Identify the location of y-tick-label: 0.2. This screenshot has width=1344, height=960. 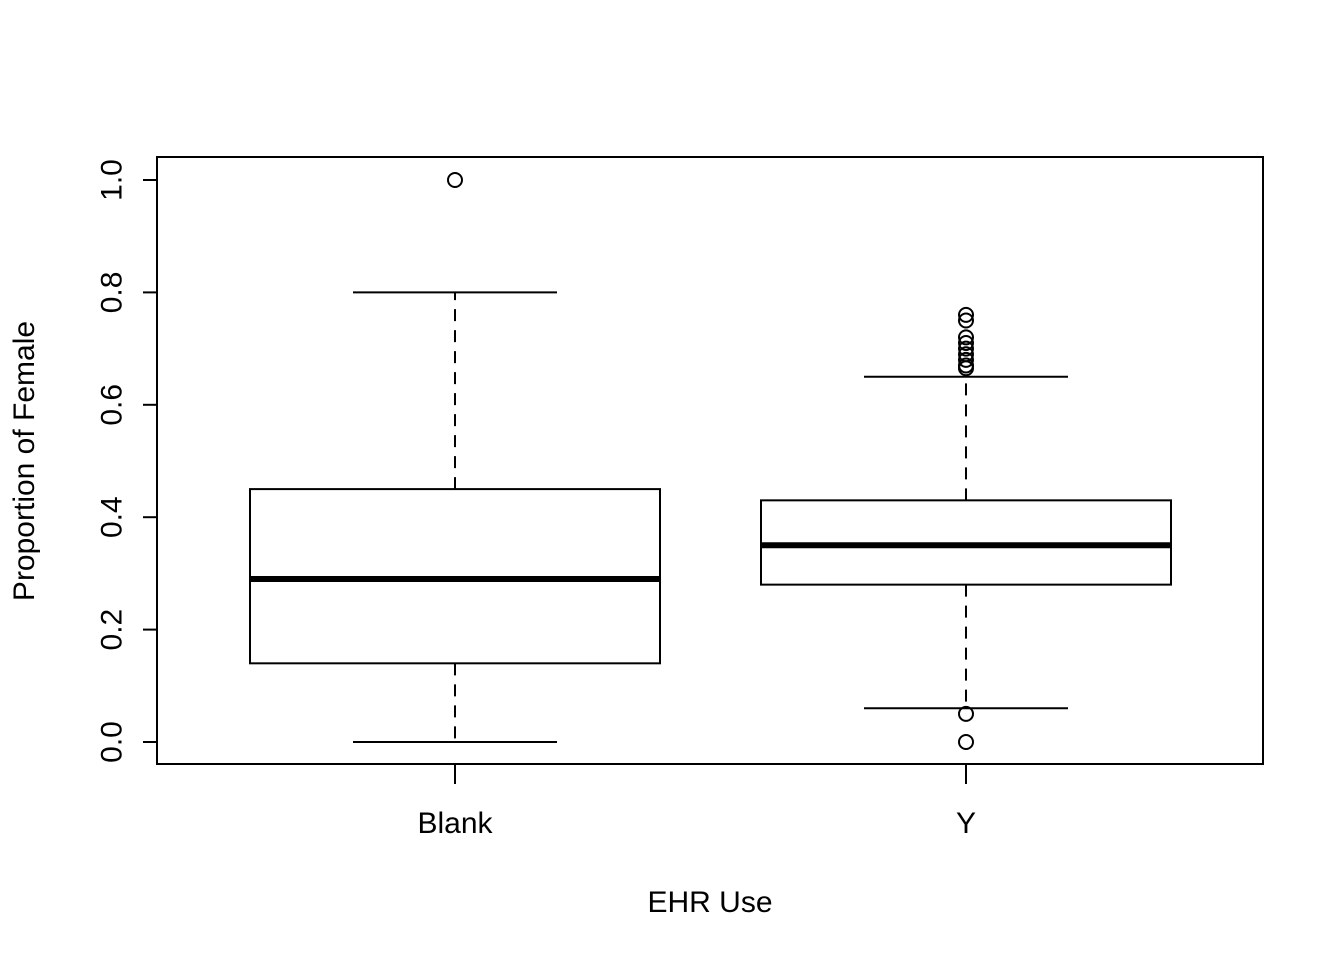
(112, 630).